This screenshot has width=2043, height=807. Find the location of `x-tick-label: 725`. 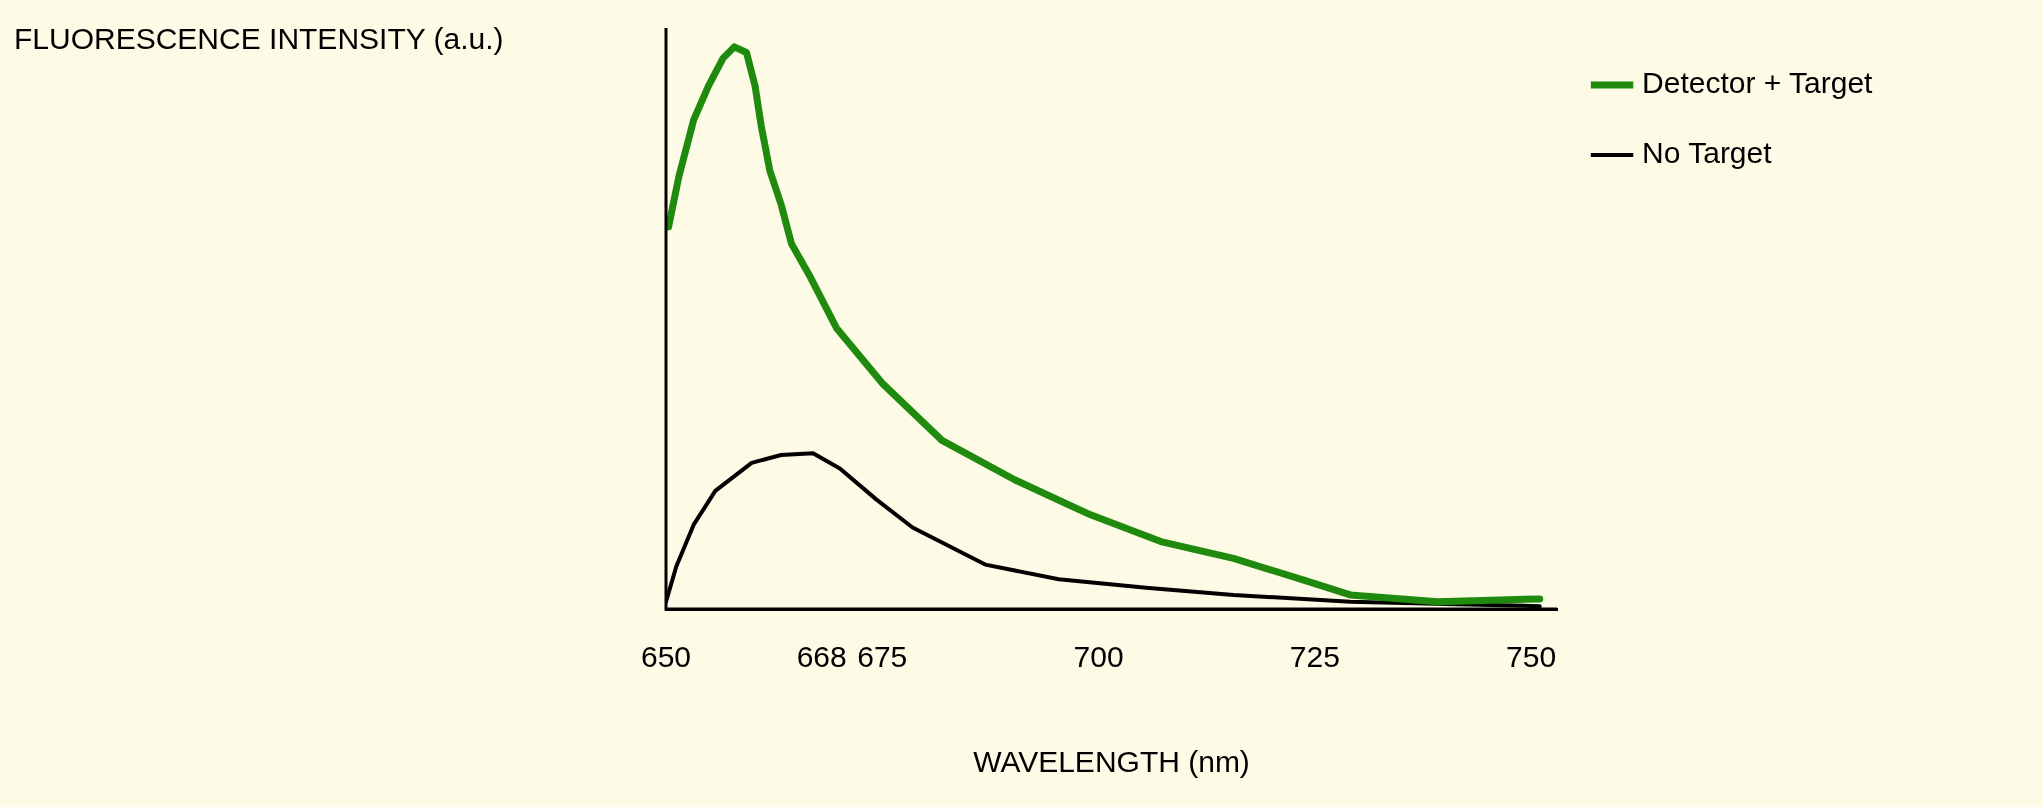

x-tick-label: 725 is located at coordinates (1314, 657).